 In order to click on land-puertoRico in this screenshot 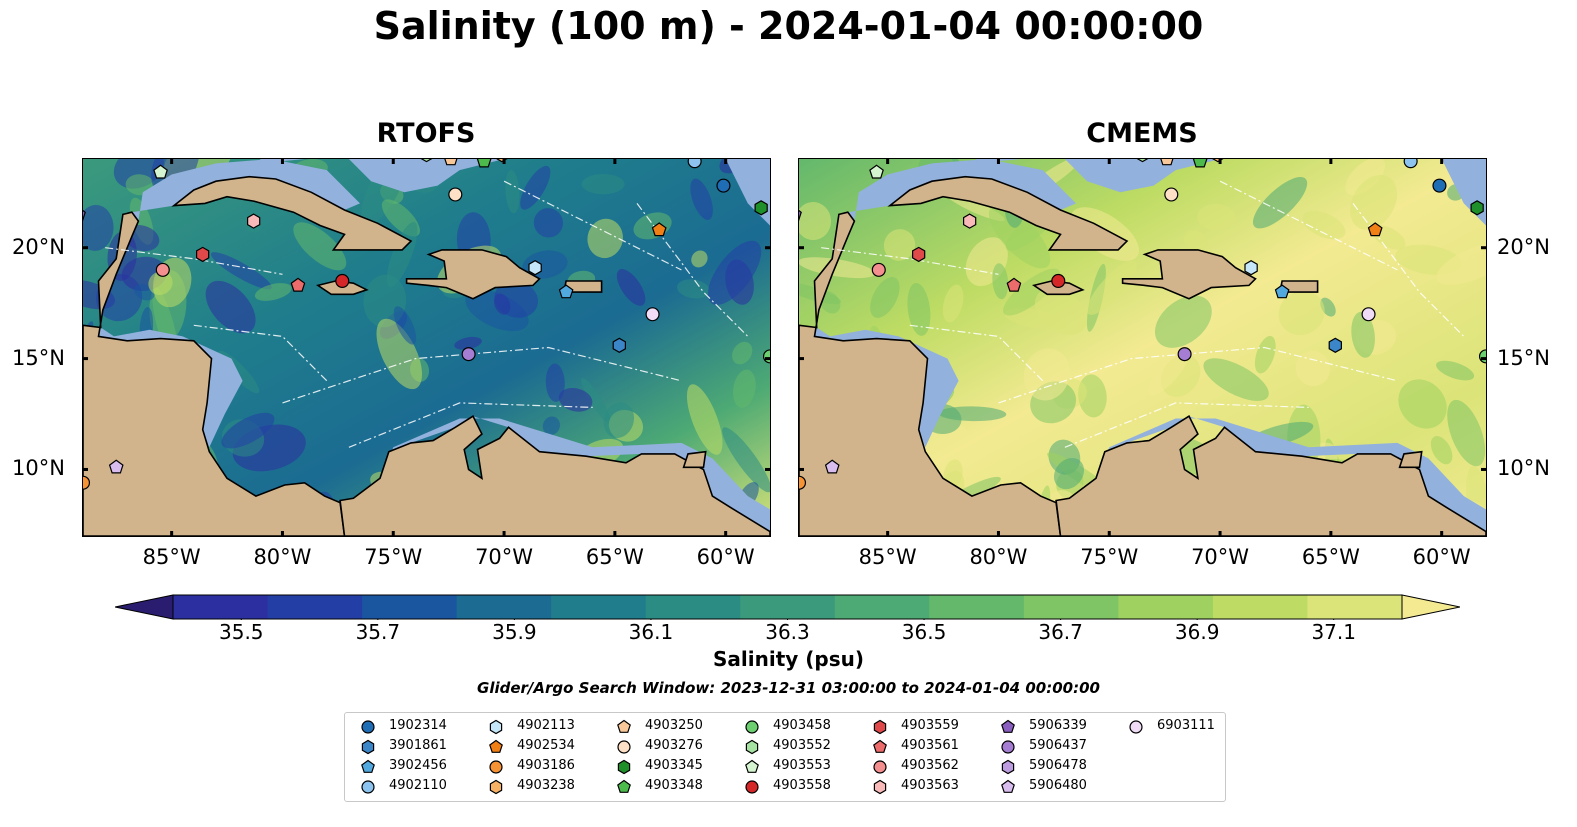, I will do `click(1298, 286)`.